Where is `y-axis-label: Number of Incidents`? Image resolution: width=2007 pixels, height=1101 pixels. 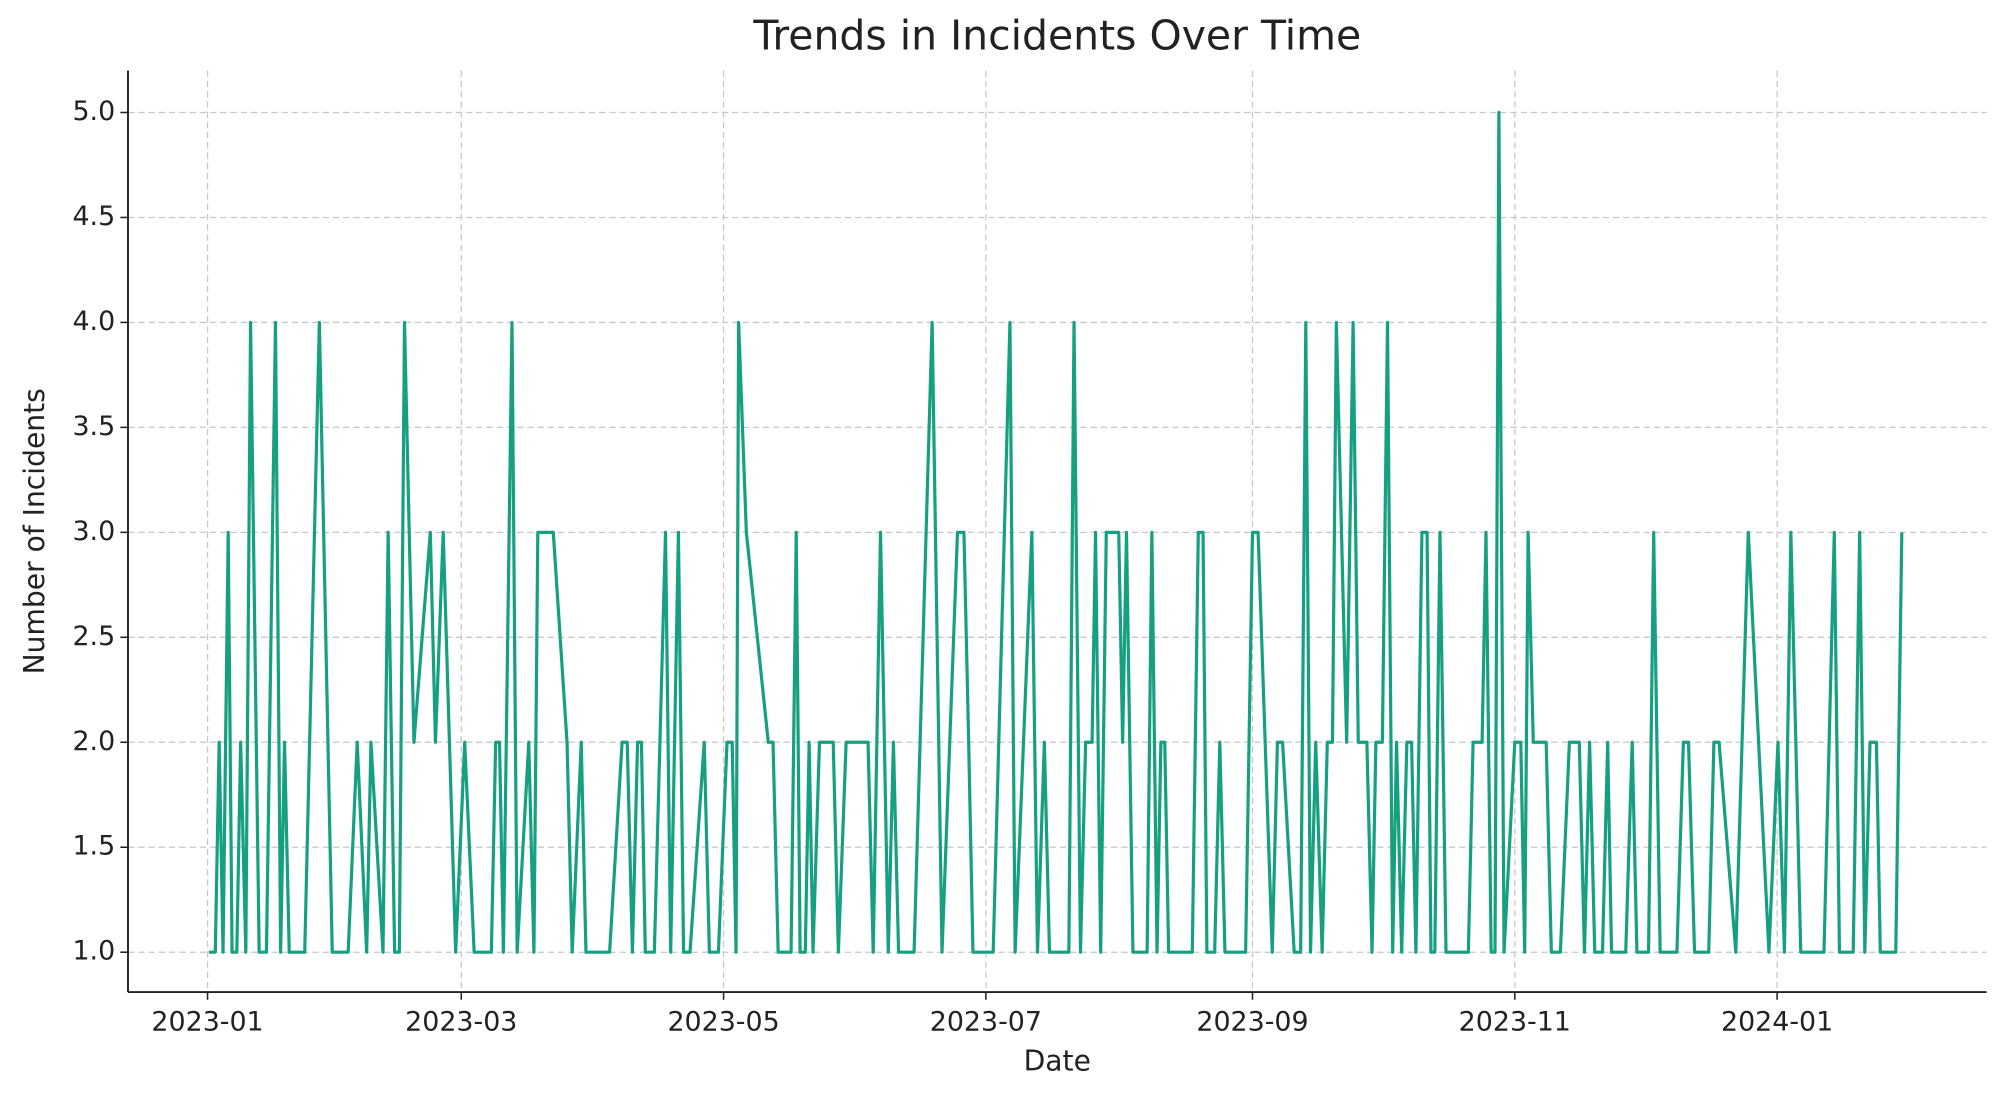
y-axis-label: Number of Incidents is located at coordinates (34, 531).